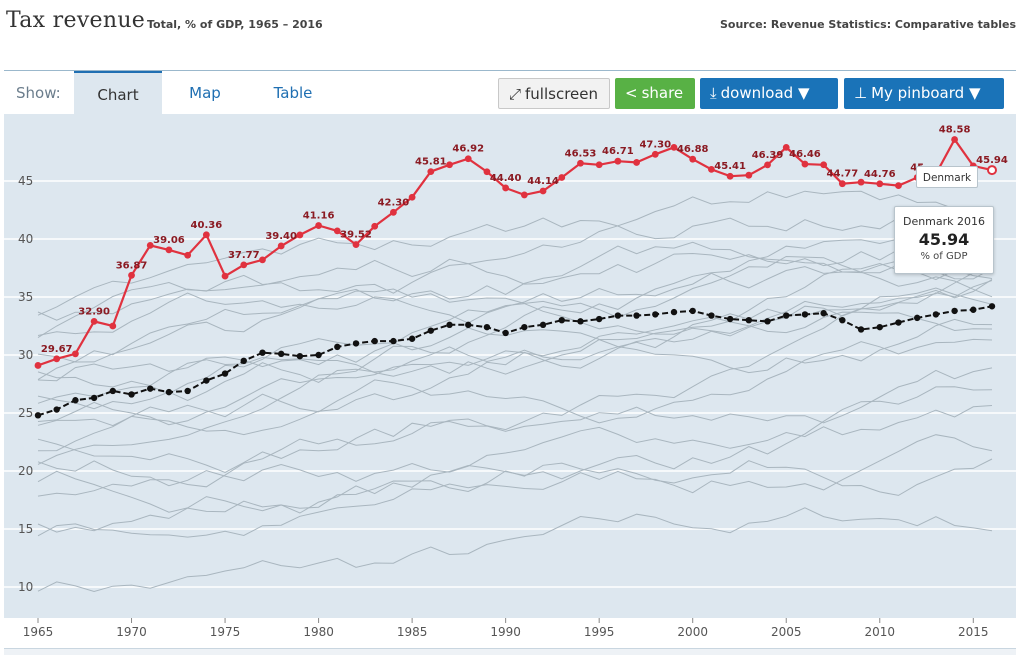 This screenshot has width=1024, height=655. Describe the element at coordinates (662, 93) in the screenshot. I see `share-label: share` at that location.